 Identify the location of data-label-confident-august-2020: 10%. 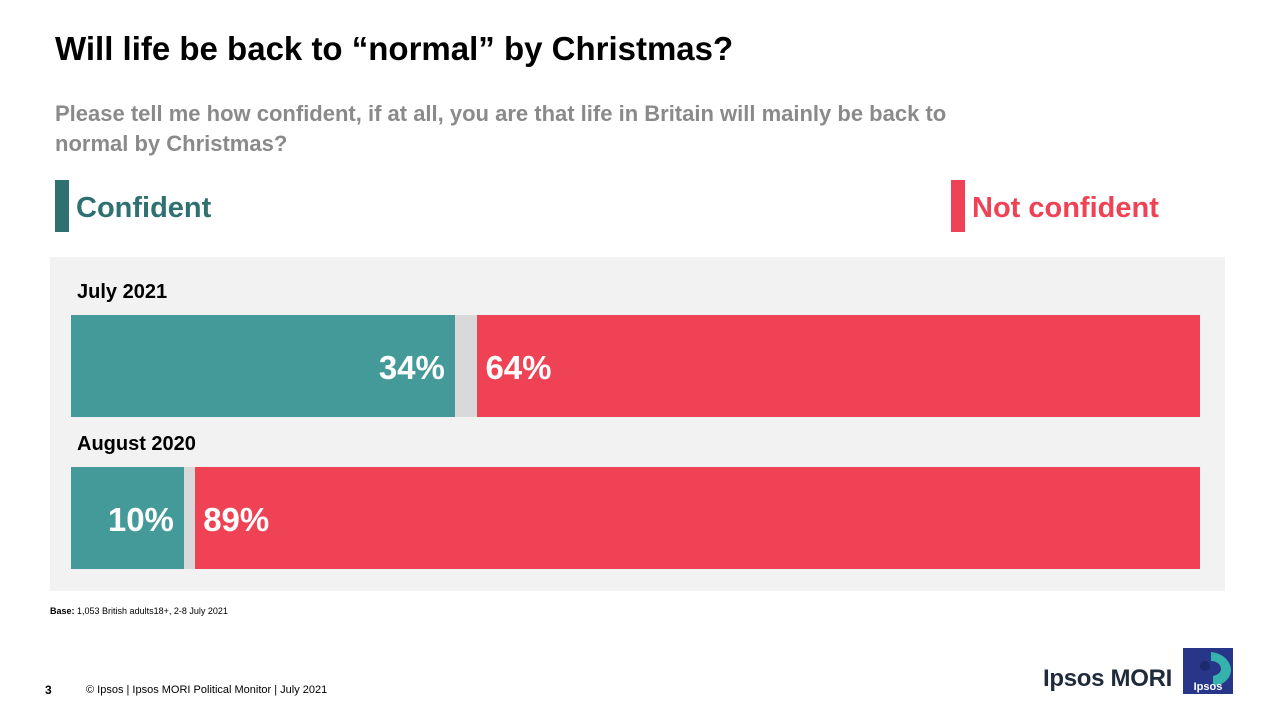
(140, 519).